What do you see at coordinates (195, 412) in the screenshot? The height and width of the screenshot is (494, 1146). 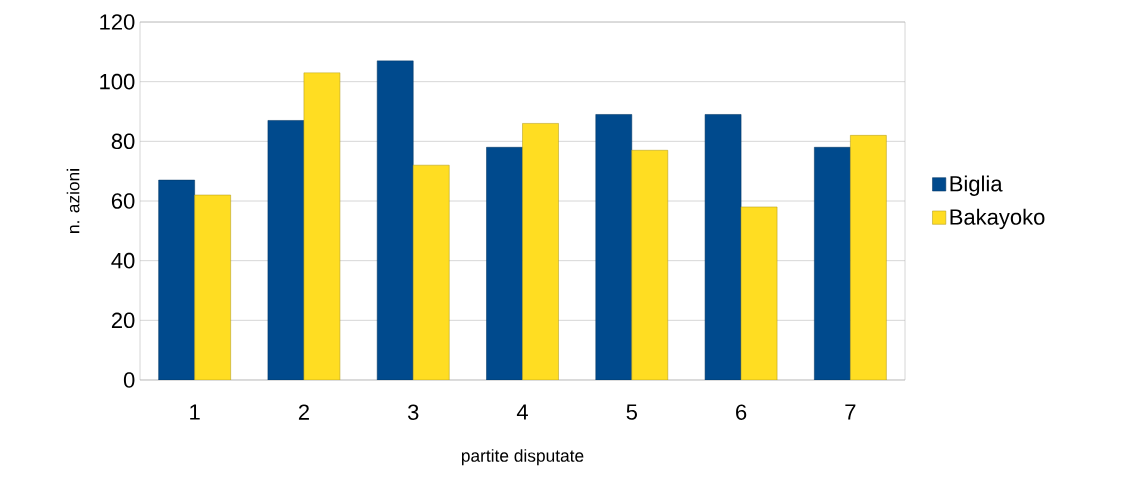 I see `x-tick-label: 1` at bounding box center [195, 412].